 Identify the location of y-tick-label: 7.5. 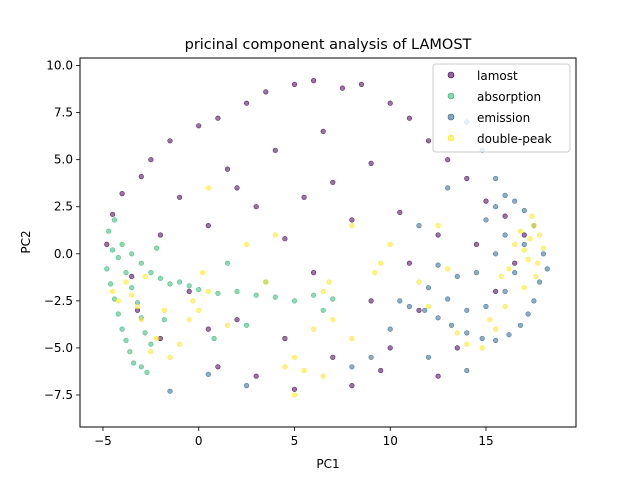
(63, 113).